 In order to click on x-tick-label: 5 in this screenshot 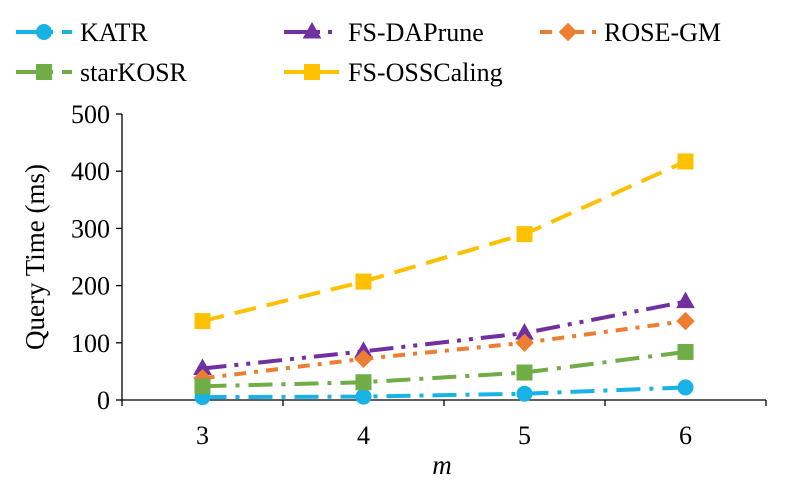, I will do `click(524, 435)`.